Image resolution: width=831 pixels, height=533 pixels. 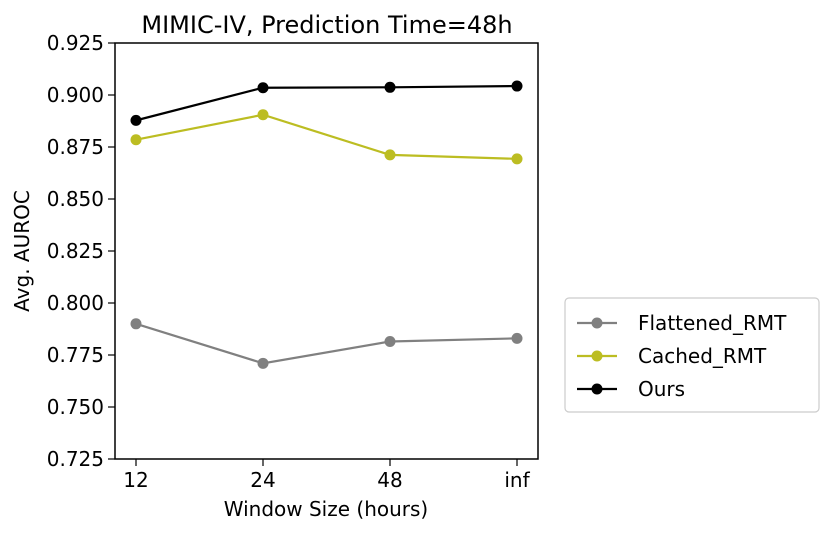 I want to click on legend: Flattened_RMT Cached_RMT Ours, so click(x=692, y=355).